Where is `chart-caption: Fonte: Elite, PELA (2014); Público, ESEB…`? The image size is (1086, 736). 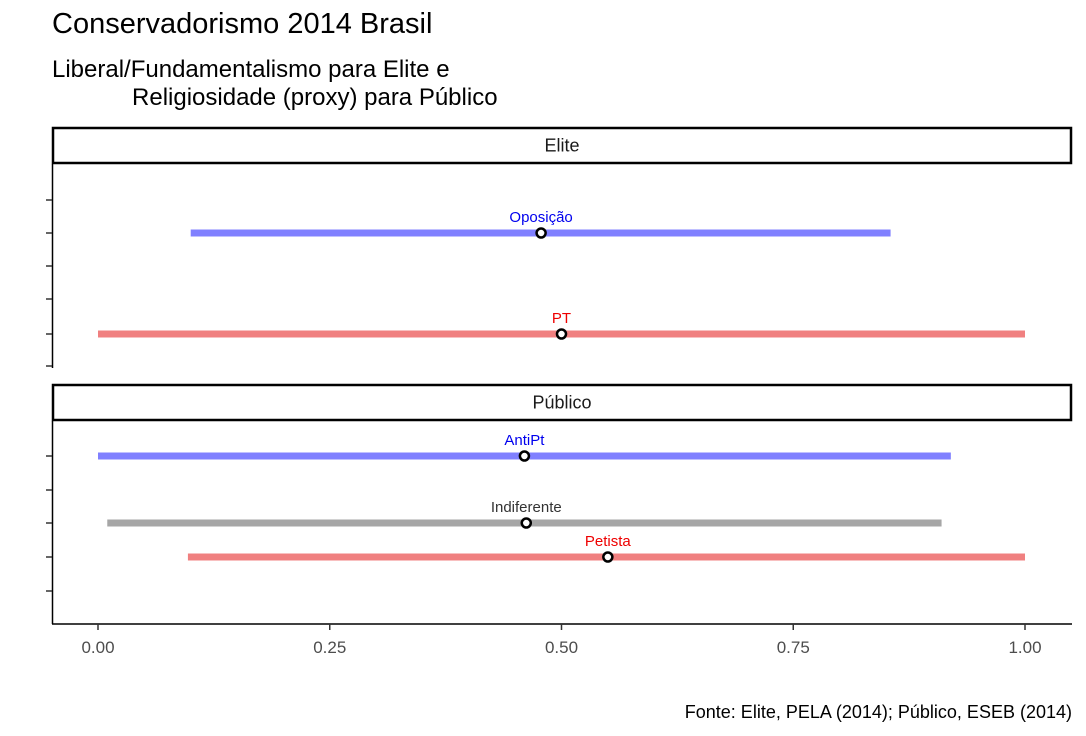 chart-caption: Fonte: Elite, PELA (2014); Público, ESEB… is located at coordinates (878, 712).